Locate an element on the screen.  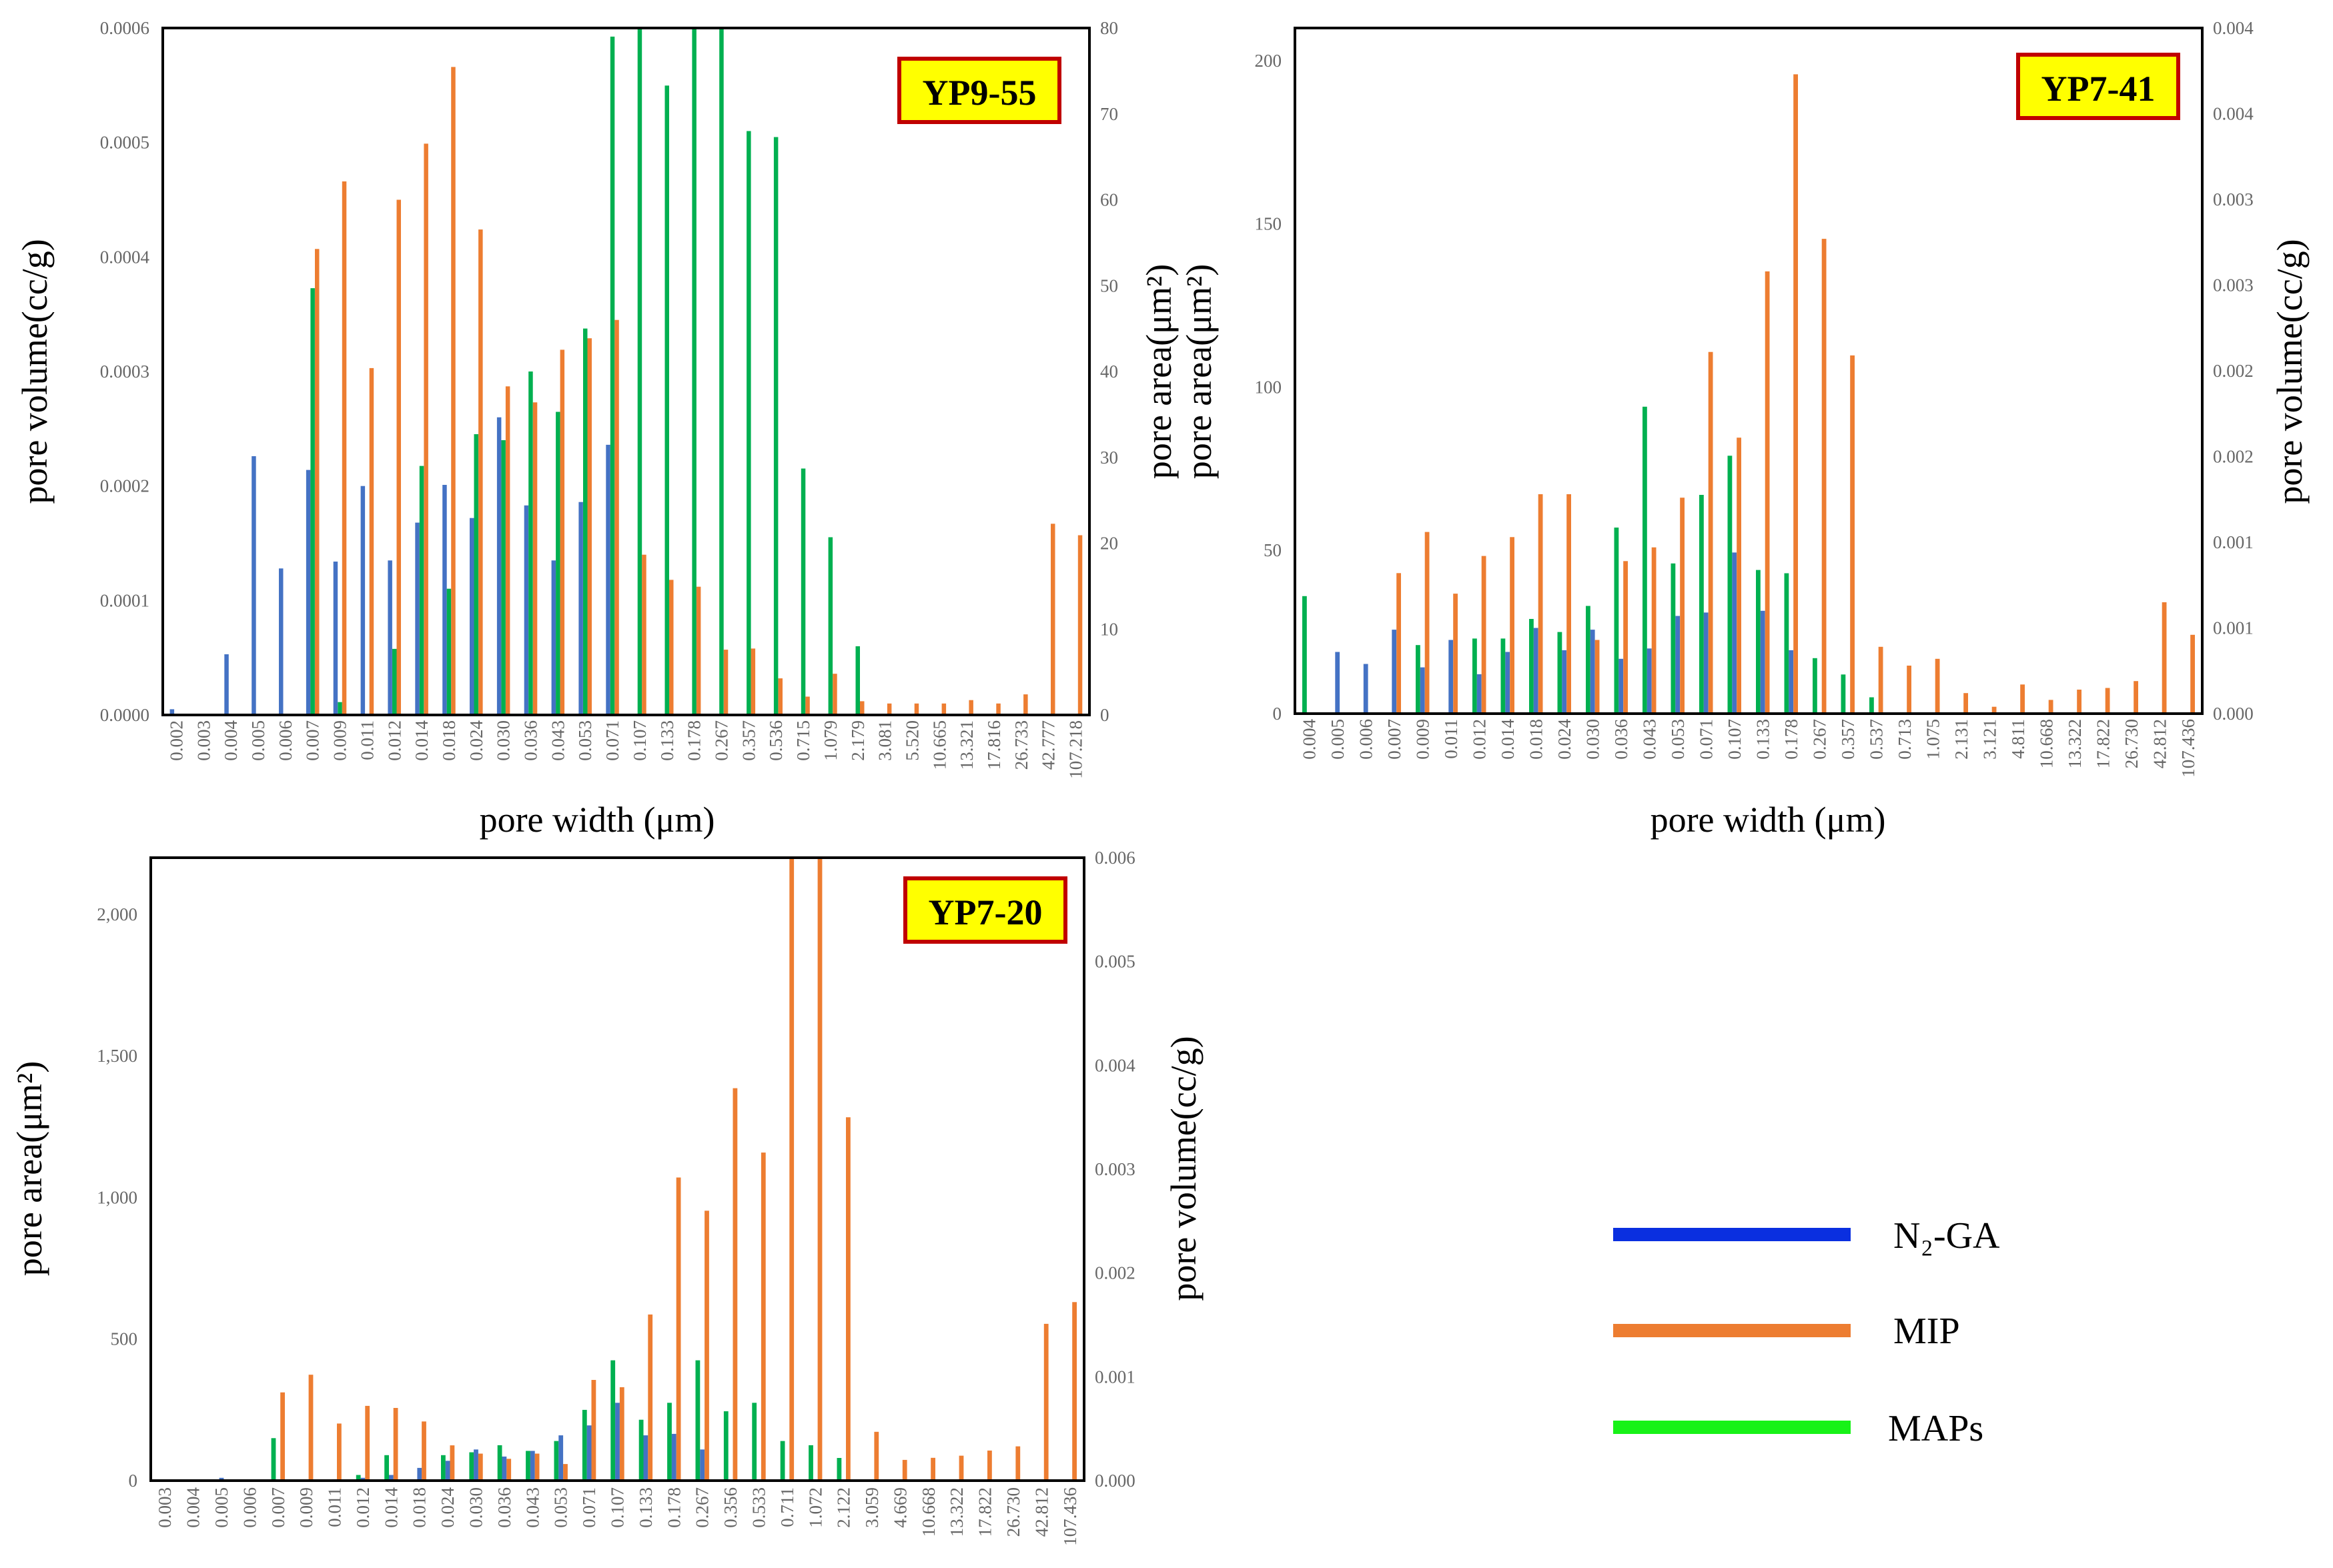
right-axis-ticks: 0.006 0.005 0.004 0.003 0.002 0.001 0.000 is located at coordinates (1115, 1169).